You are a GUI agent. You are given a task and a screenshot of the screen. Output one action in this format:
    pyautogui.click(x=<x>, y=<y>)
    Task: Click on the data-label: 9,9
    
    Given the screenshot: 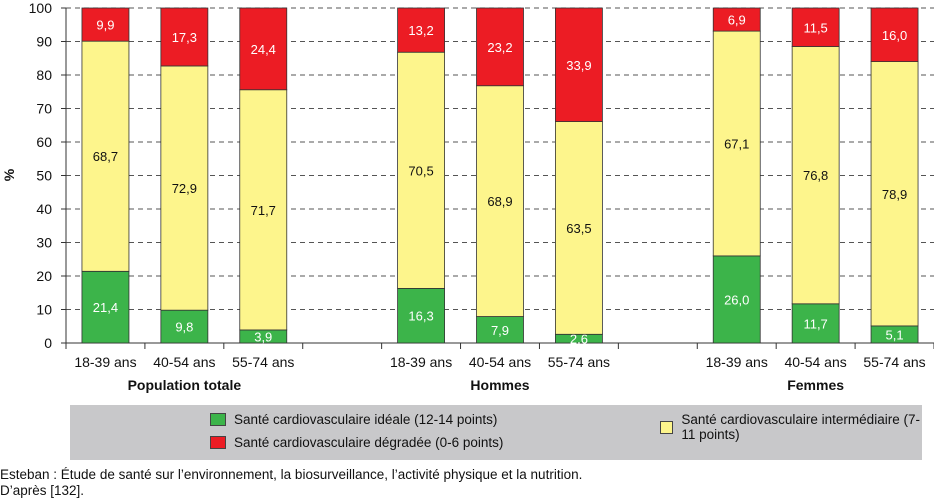 What is the action you would take?
    pyautogui.click(x=105, y=25)
    